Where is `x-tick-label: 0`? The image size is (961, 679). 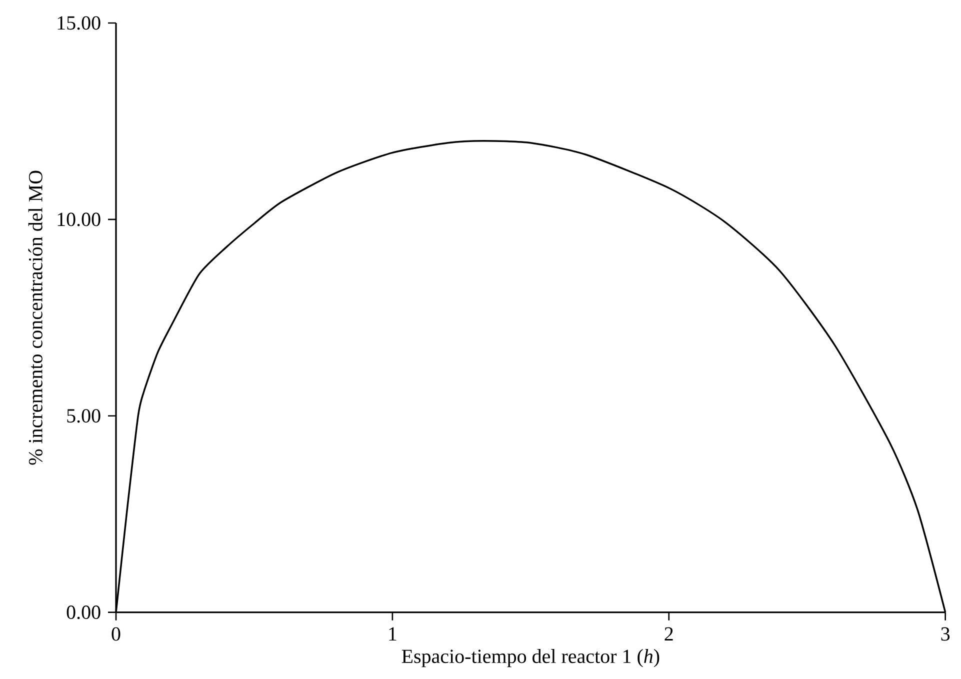
x-tick-label: 0 is located at coordinates (116, 634).